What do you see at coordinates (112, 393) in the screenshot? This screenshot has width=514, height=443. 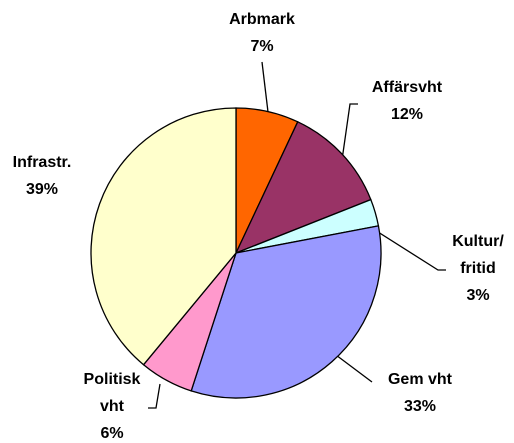 I see `slice-label: Politisk vht` at bounding box center [112, 393].